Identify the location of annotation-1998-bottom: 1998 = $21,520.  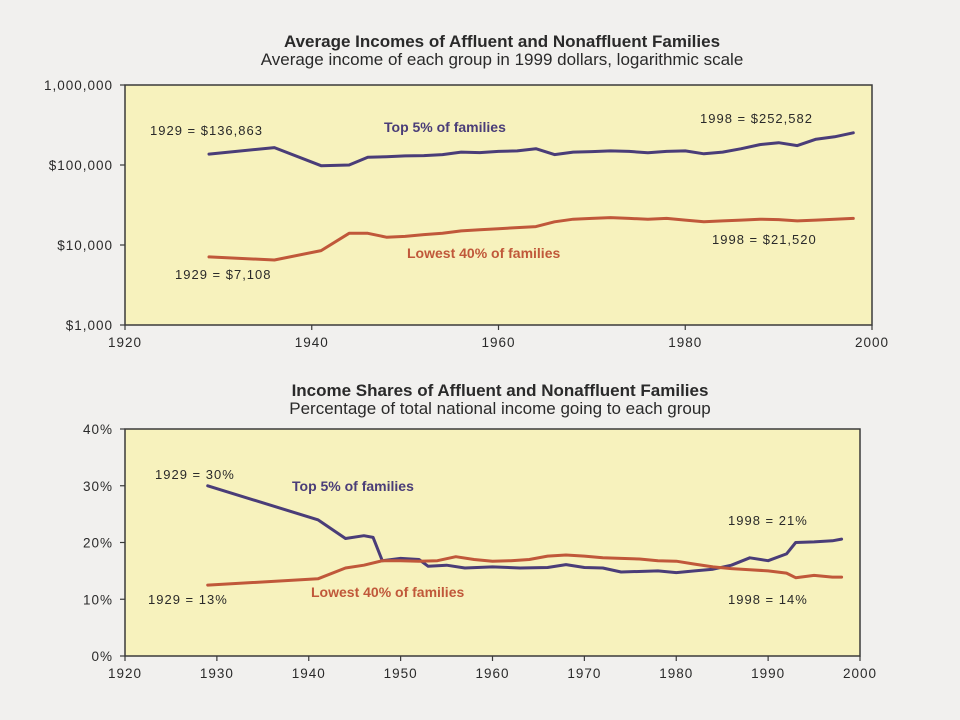
(764, 239).